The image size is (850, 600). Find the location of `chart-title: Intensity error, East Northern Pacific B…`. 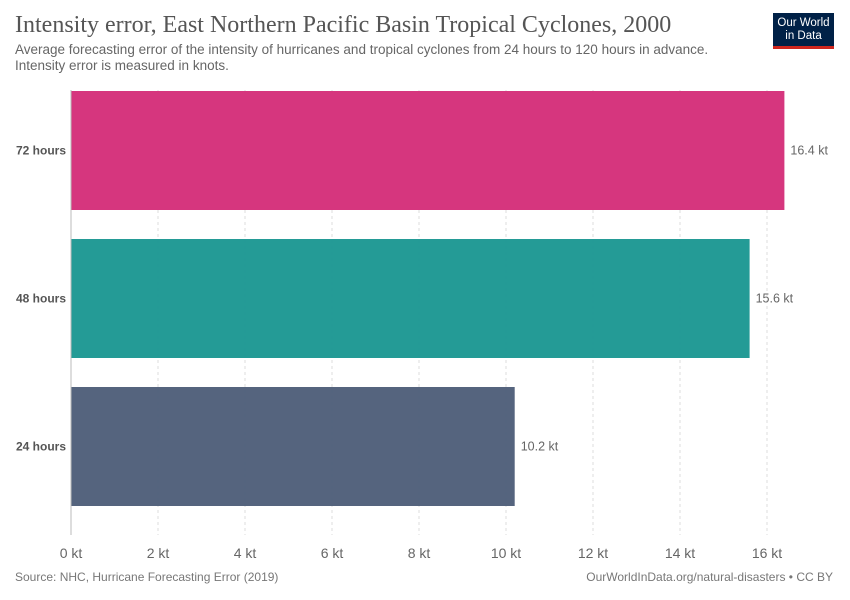

chart-title: Intensity error, East Northern Pacific B… is located at coordinates (343, 25).